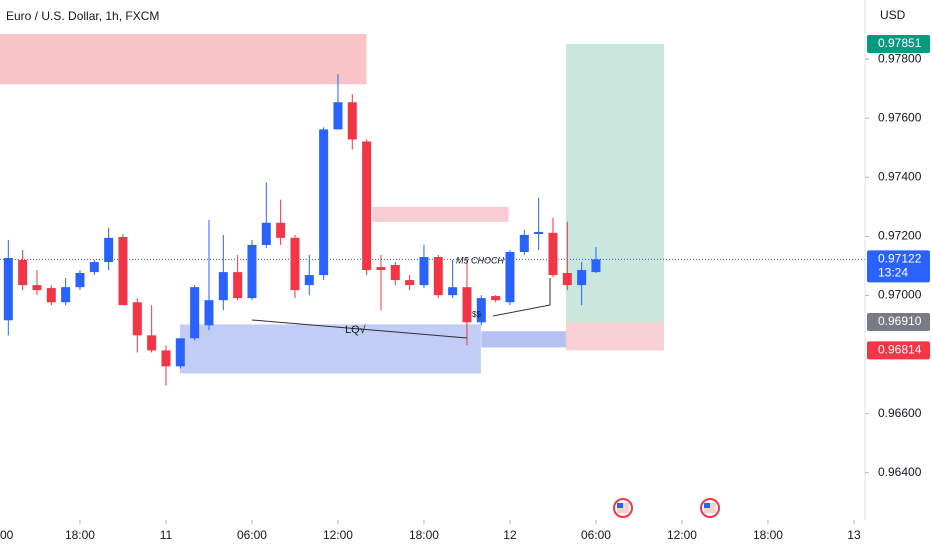  I want to click on price-tag-label: 0.96910, so click(900, 321).